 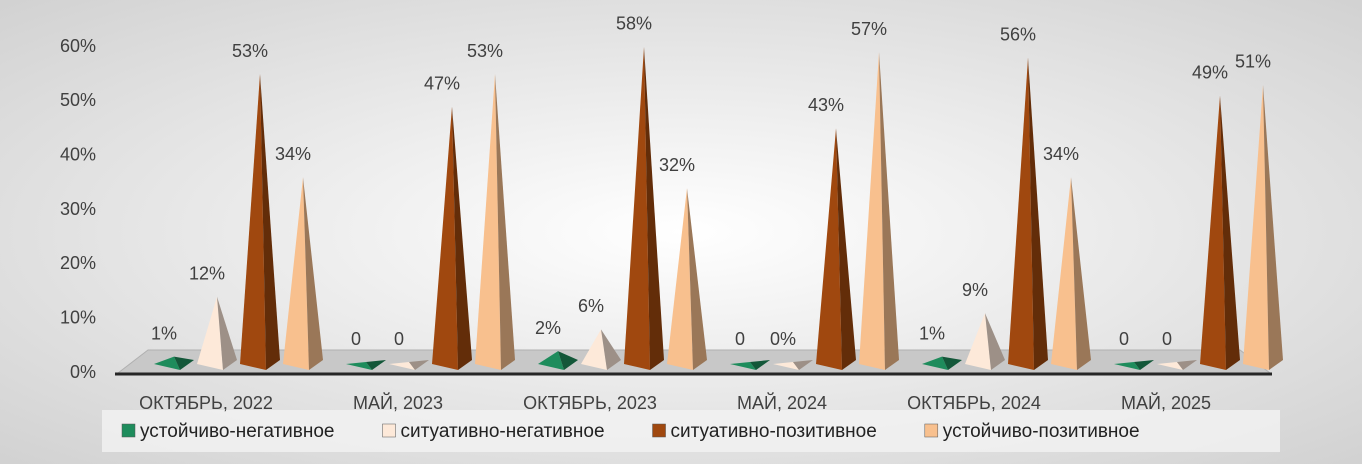 I want to click on y-tick-label: 20%, so click(x=78, y=263).